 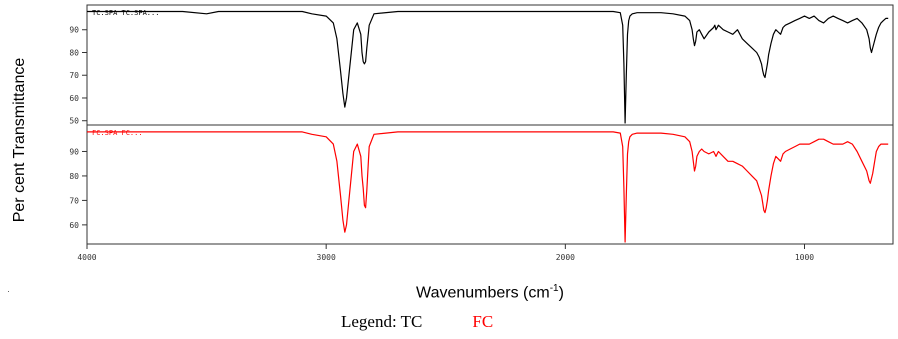 What do you see at coordinates (369, 321) in the screenshot?
I see `legend-prefix: Legend:` at bounding box center [369, 321].